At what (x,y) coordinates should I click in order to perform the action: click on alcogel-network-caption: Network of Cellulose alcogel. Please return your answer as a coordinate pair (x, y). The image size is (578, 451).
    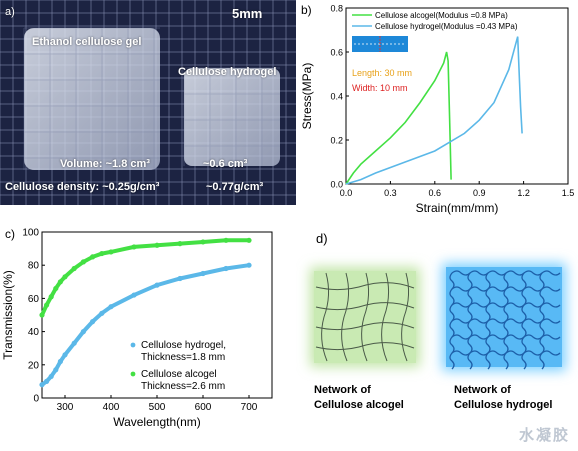
    Looking at the image, I should click on (359, 397).